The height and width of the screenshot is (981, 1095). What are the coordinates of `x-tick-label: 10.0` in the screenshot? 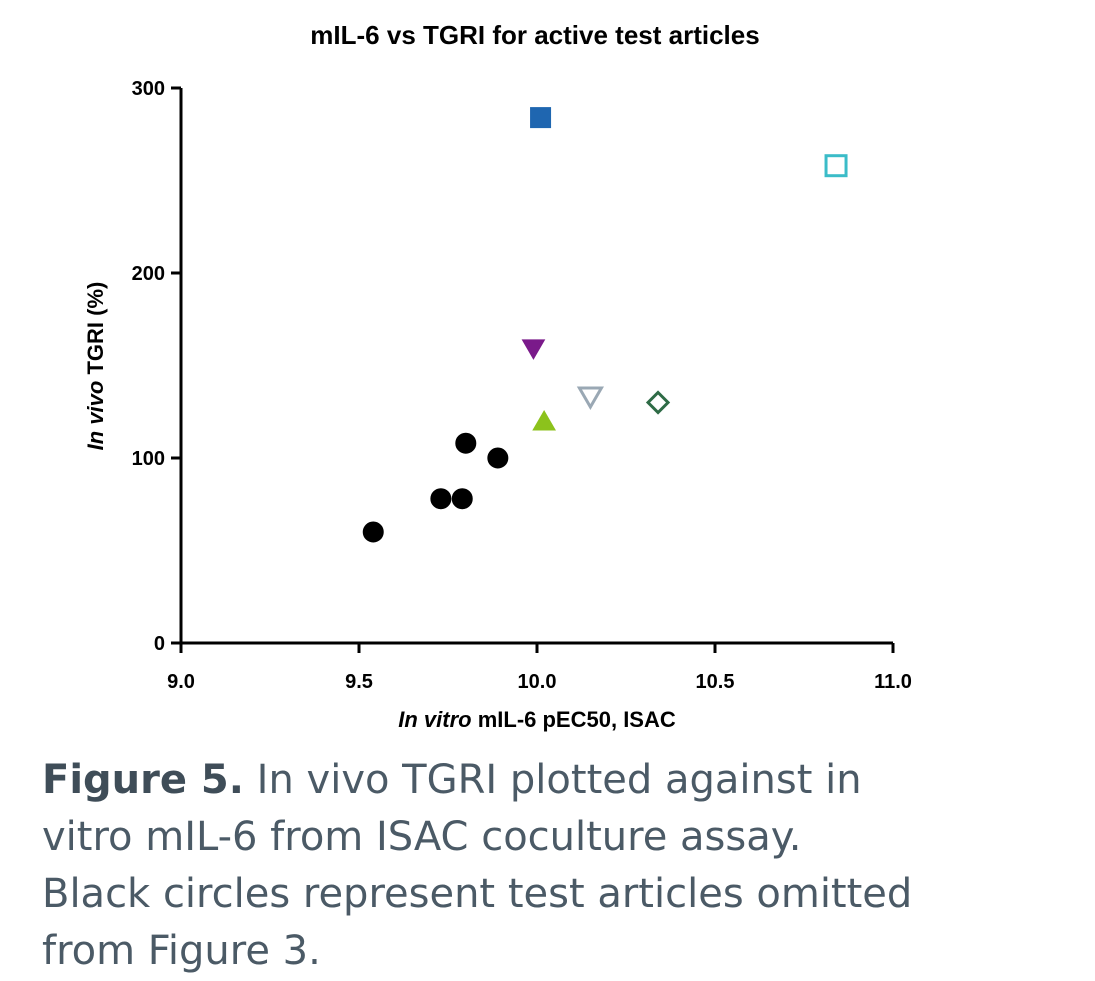 It's located at (537, 682).